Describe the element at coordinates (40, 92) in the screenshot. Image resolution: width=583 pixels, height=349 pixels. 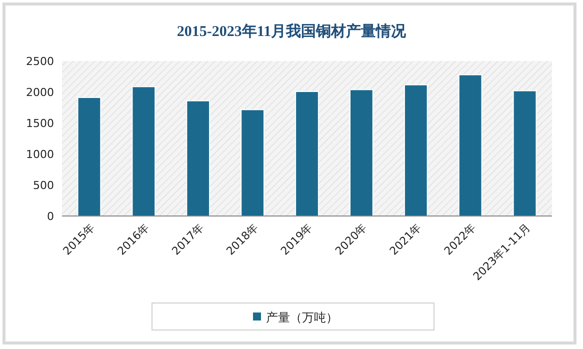
I see `y-tick-label: 2000` at that location.